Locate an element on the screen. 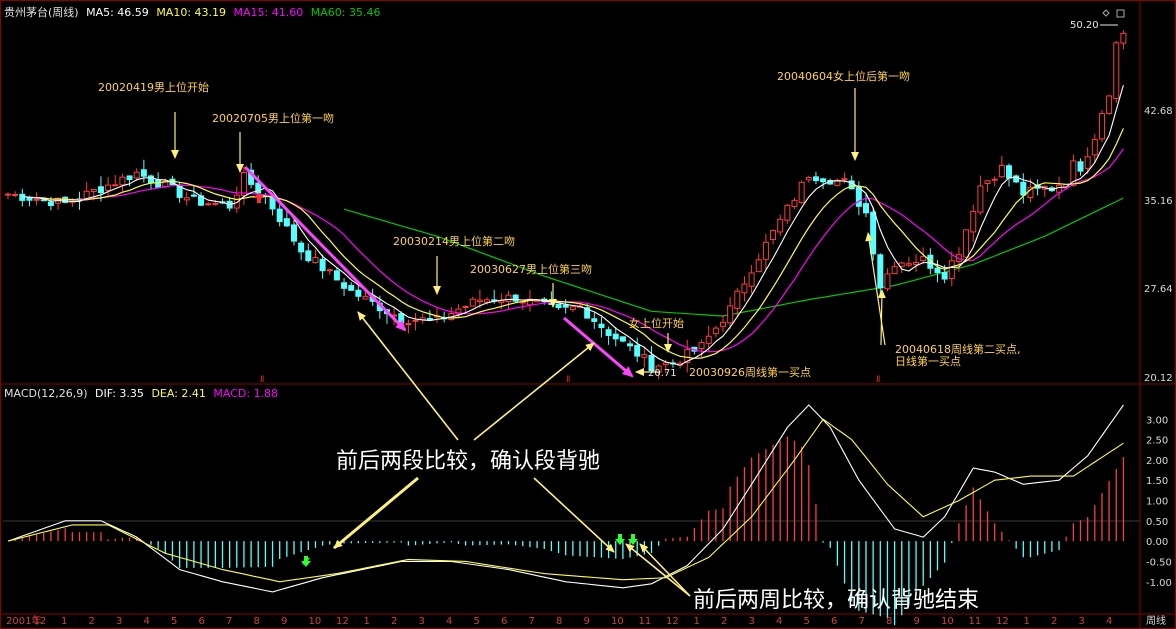 Image resolution: width=1176 pixels, height=629 pixels. annotation-female-first-kiss: 20040604女上位后第一吻 is located at coordinates (843, 76).